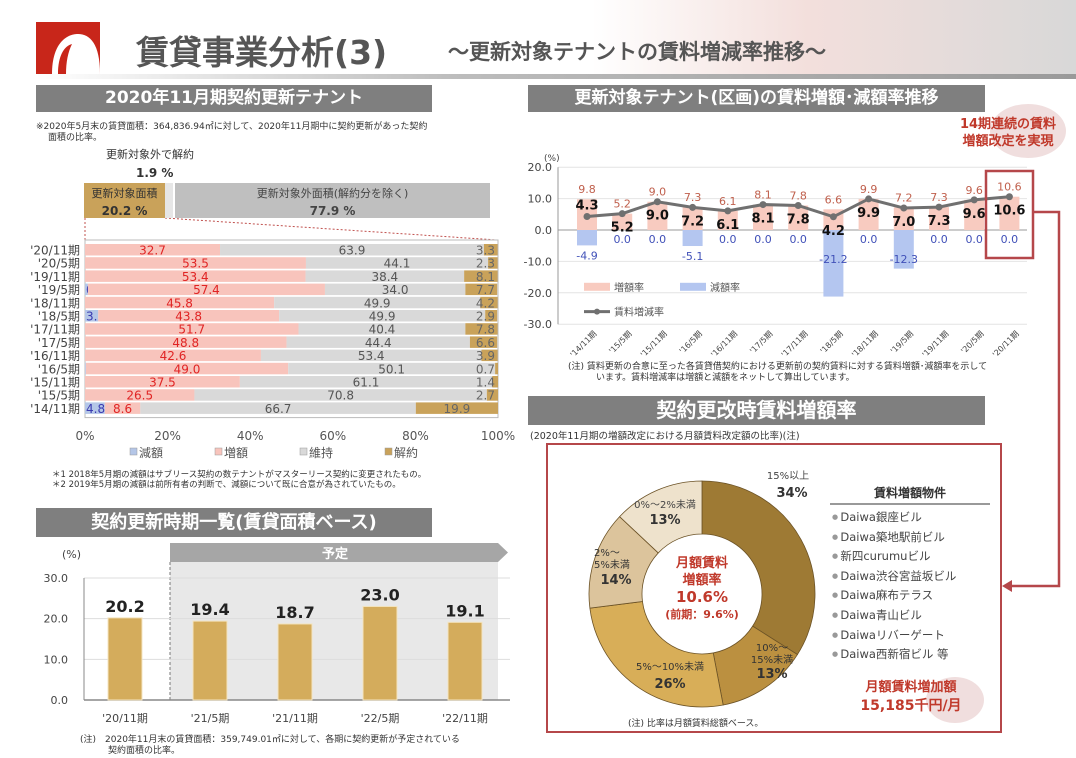 The image size is (1076, 758). I want to click on property-list-item: ● Daiwa青山ビル, so click(894, 616).